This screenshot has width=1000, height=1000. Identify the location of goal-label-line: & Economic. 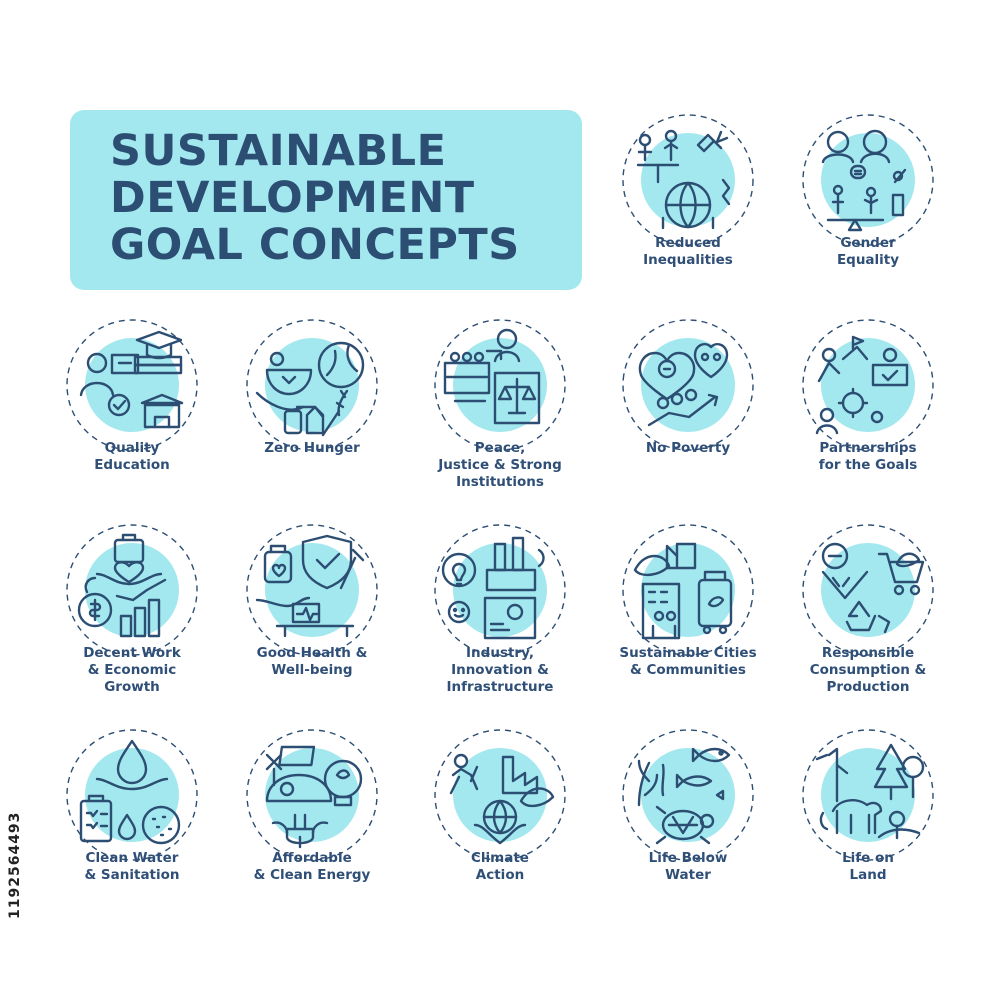
(132, 670).